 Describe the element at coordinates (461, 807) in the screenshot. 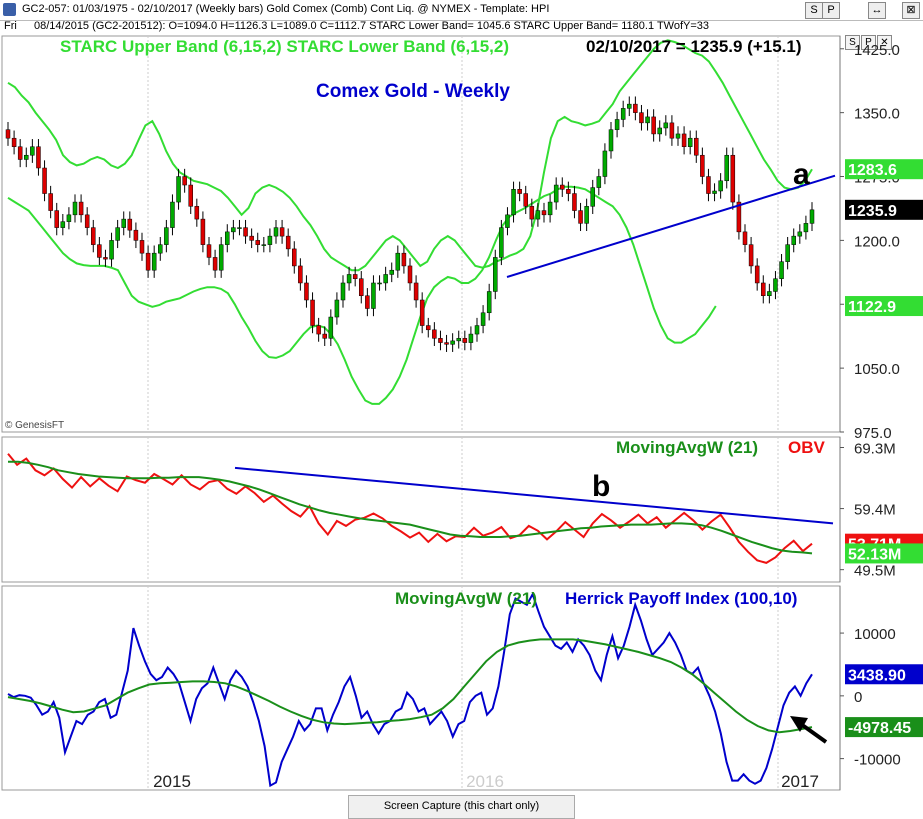

I see `screen-capture-button: Screen Capture (this chart only)` at that location.